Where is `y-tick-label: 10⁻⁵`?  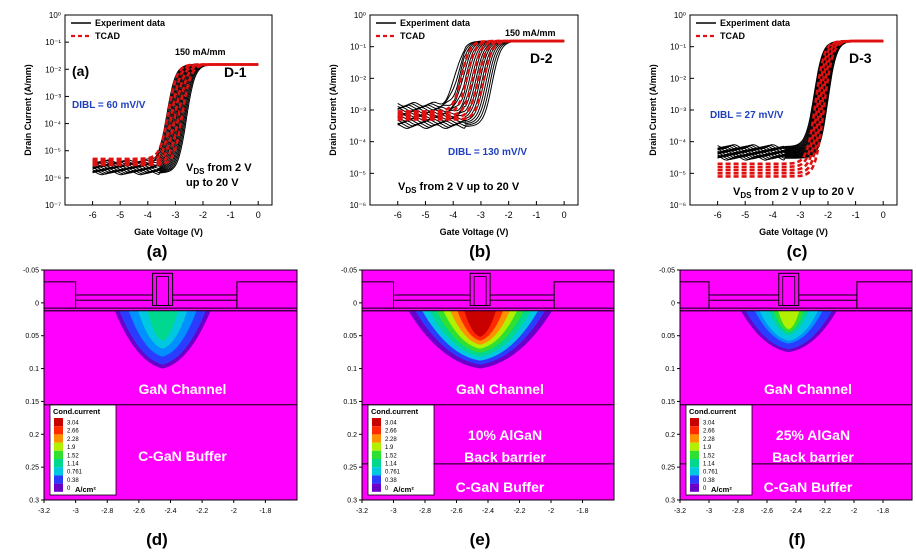 y-tick-label: 10⁻⁵ is located at coordinates (53, 151).